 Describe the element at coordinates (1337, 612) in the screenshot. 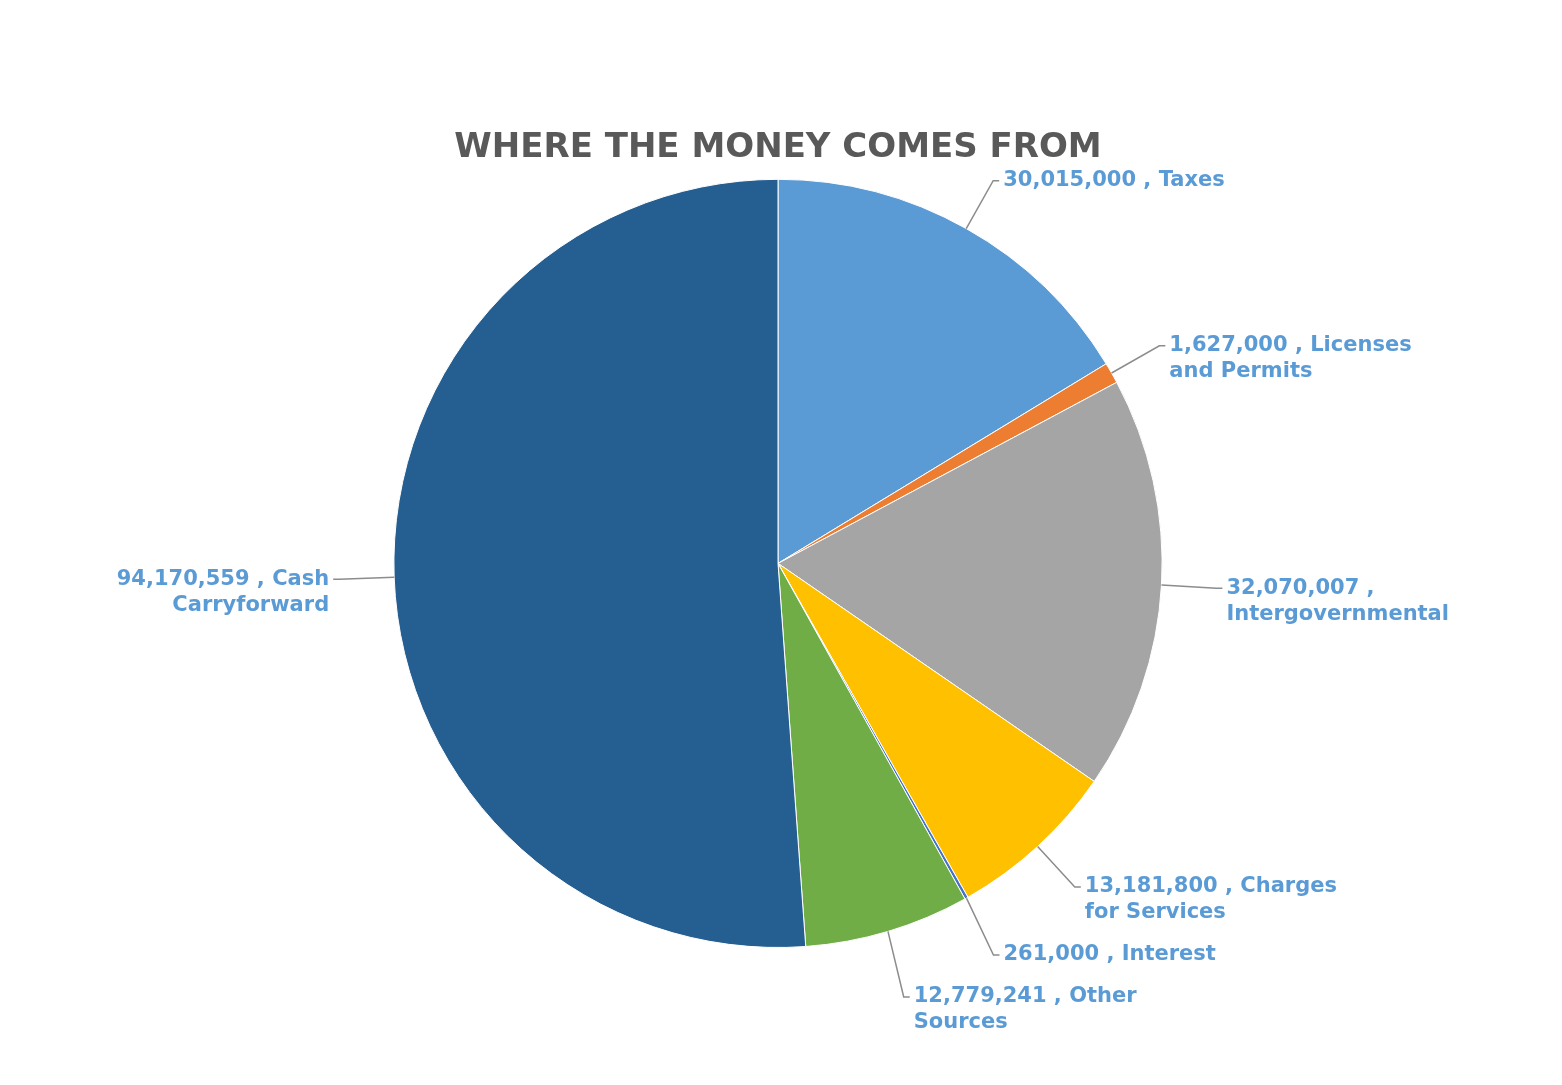

I see `slice-label: Intergovernmental` at that location.